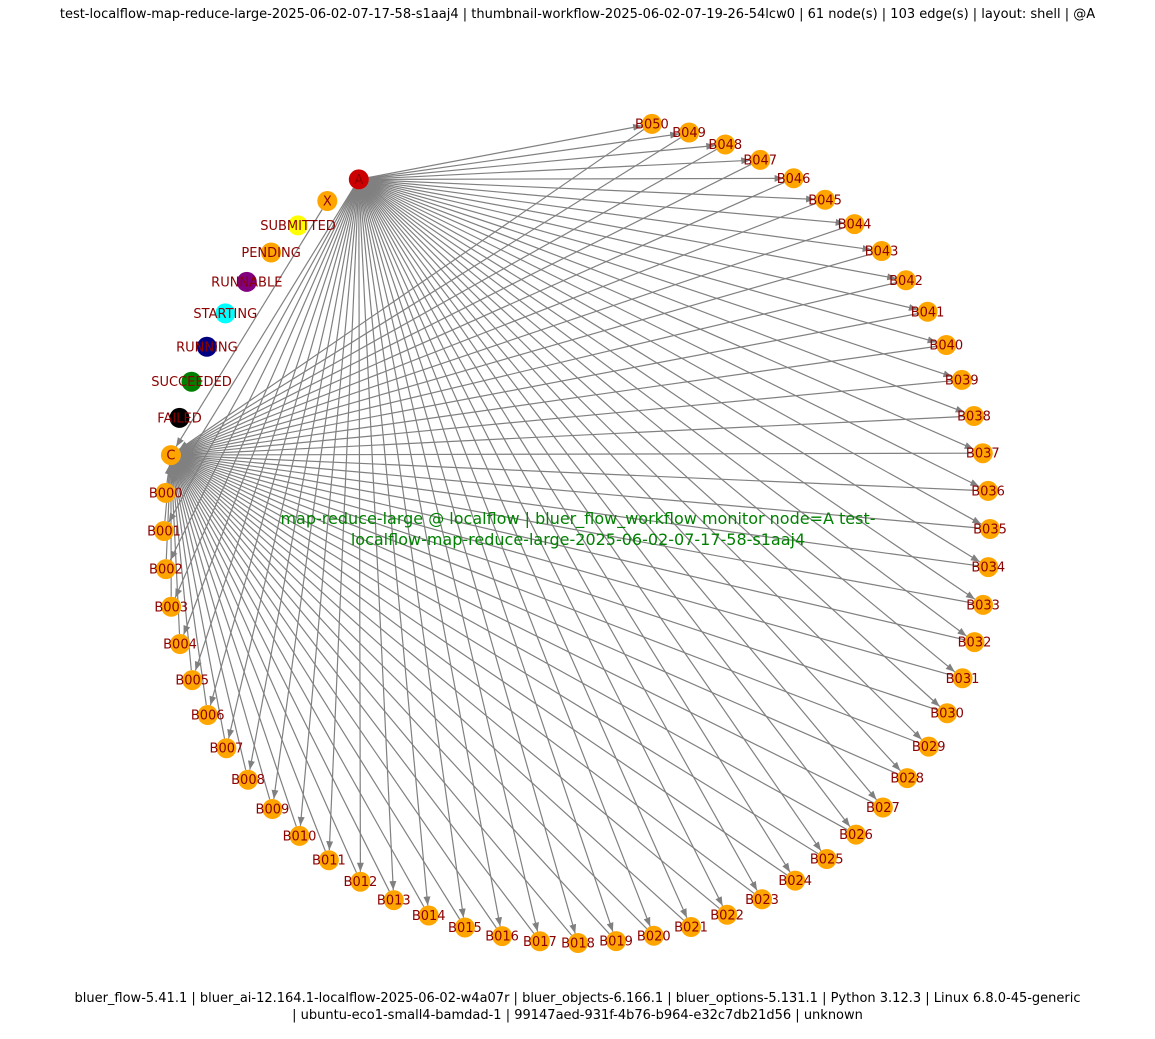  Describe the element at coordinates (249, 328) in the screenshot. I see `edge-X-C` at that location.